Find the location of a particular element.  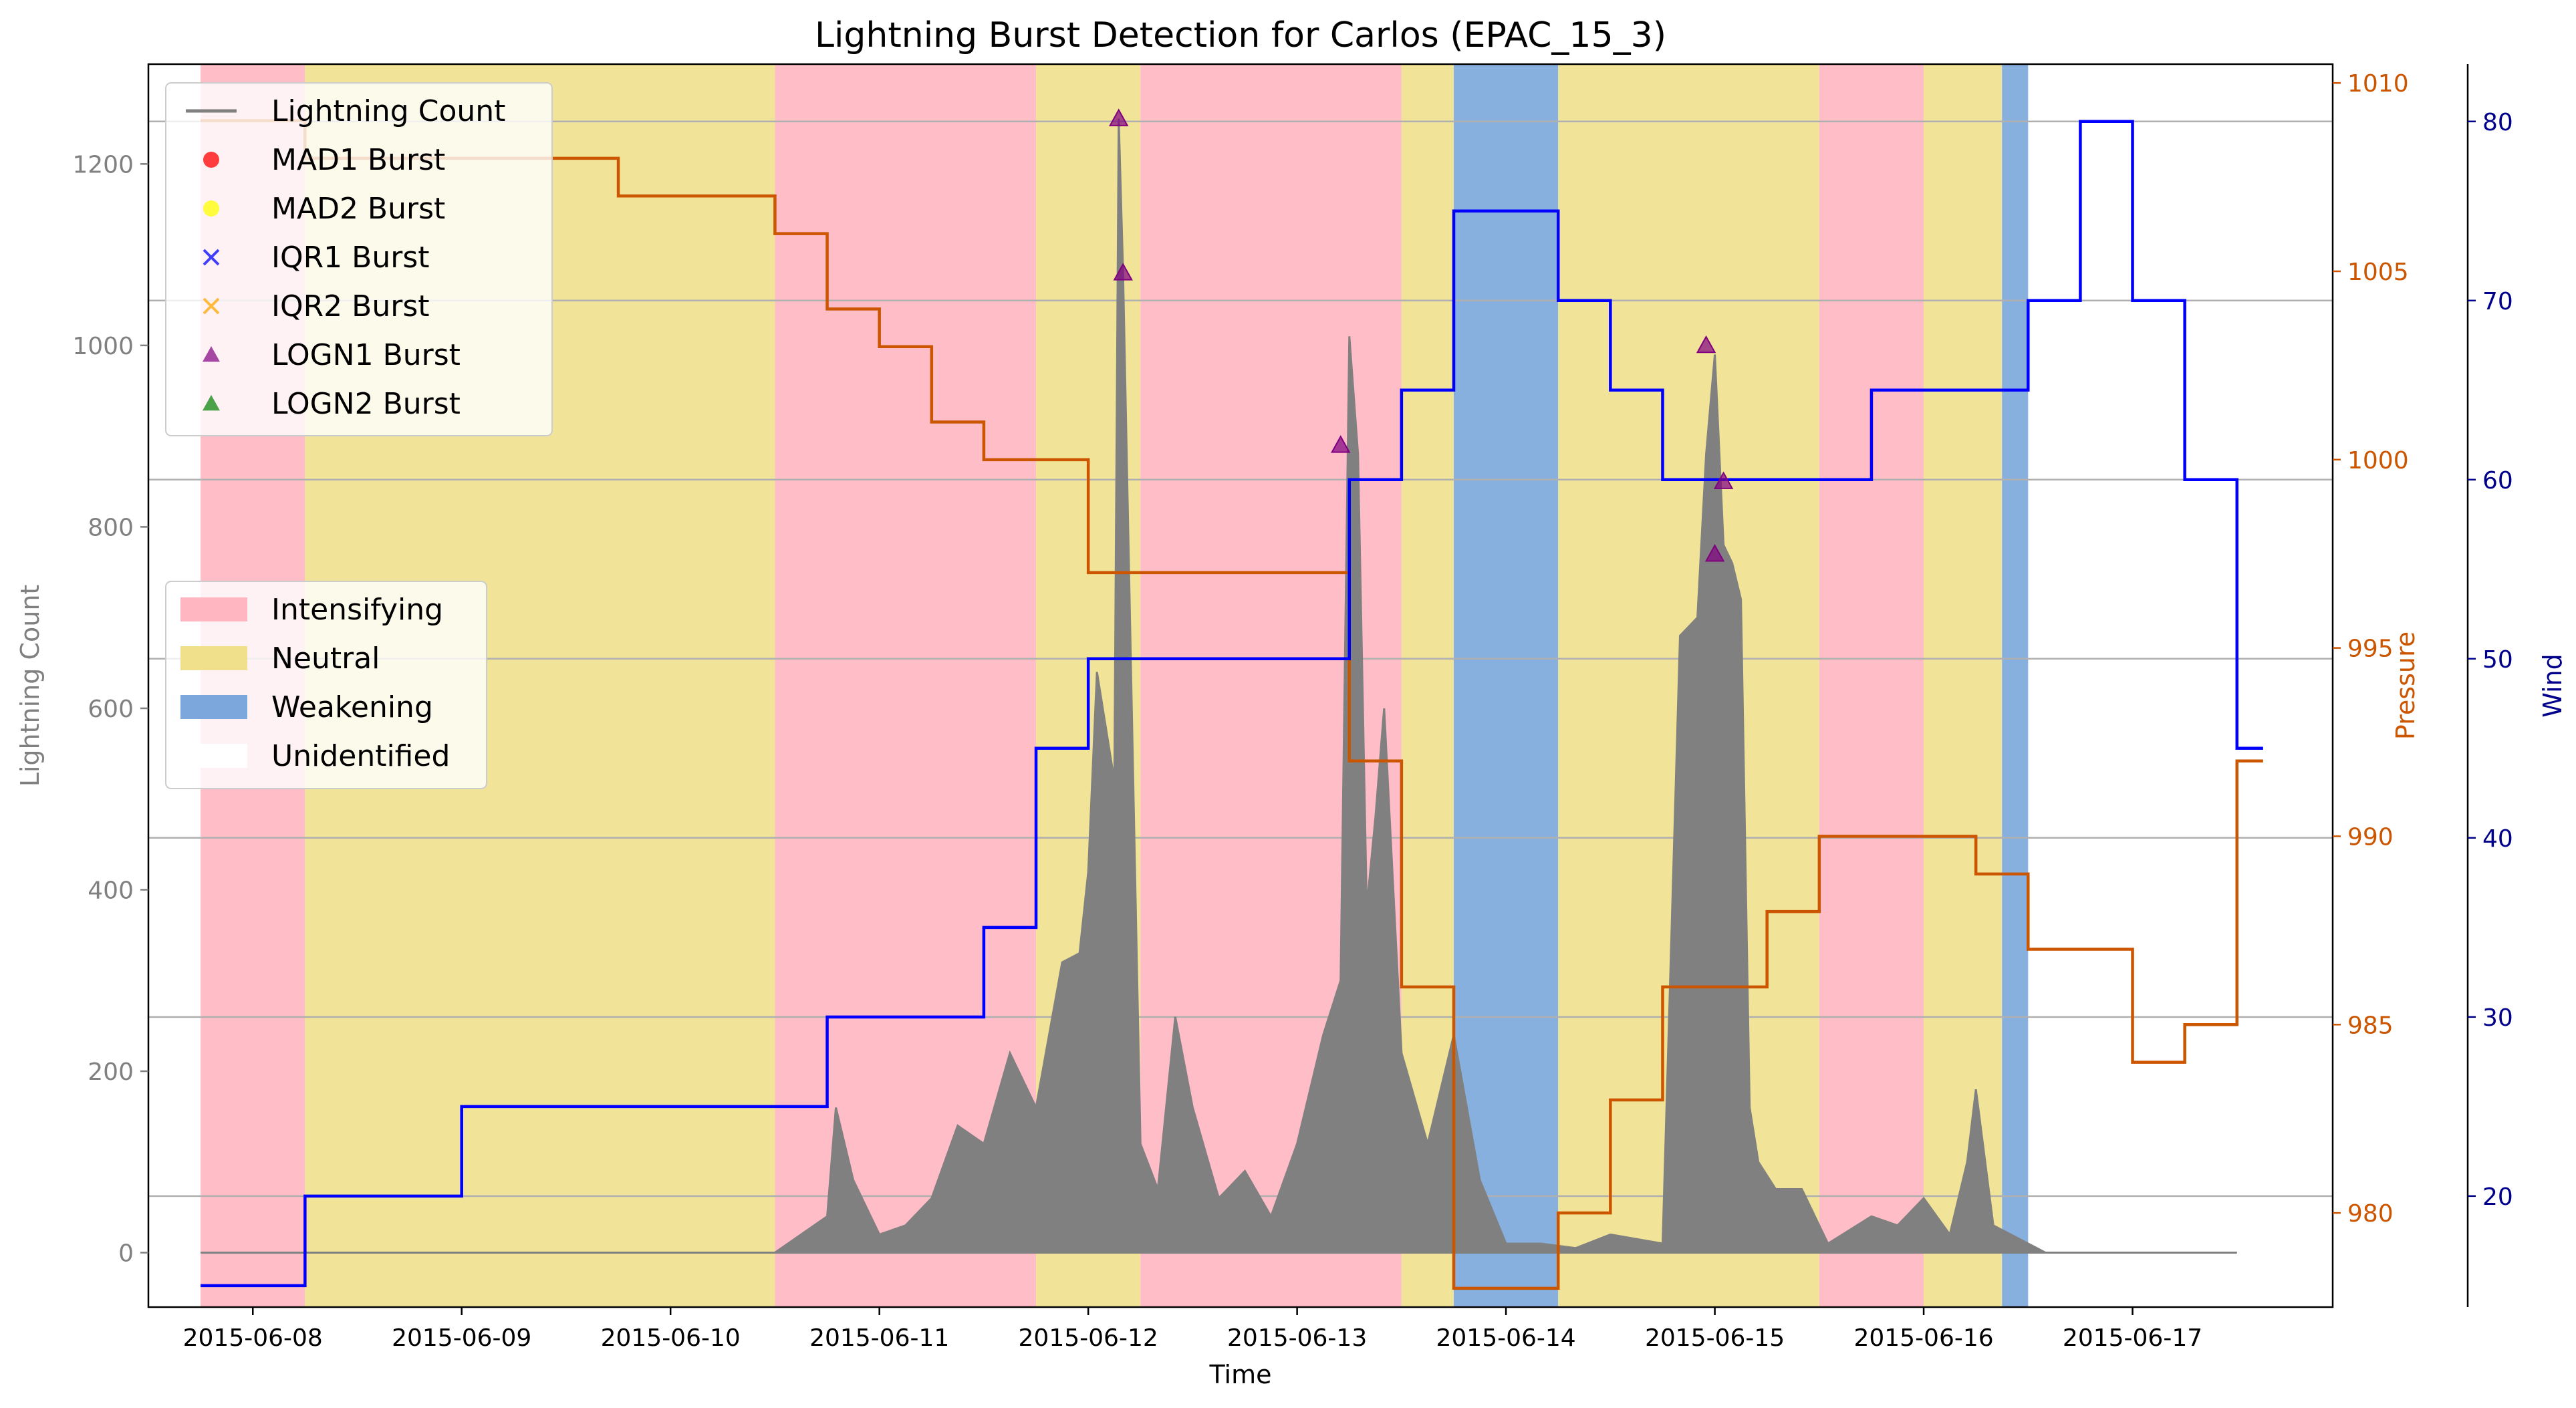

x-tick-label: 2015-06-08 is located at coordinates (253, 1338).